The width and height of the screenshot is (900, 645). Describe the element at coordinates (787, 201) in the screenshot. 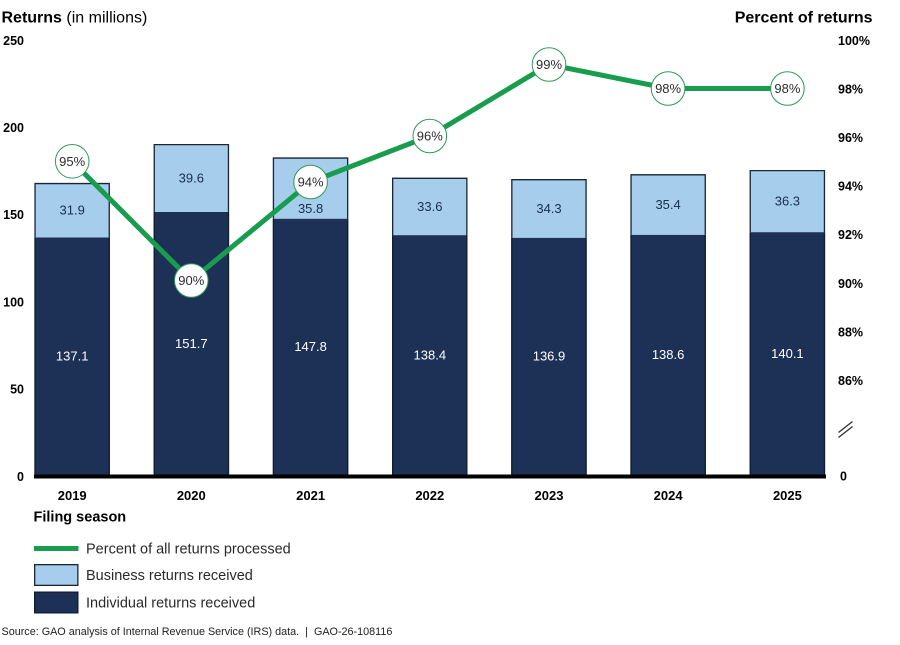

I see `svg-text: 36.3` at that location.